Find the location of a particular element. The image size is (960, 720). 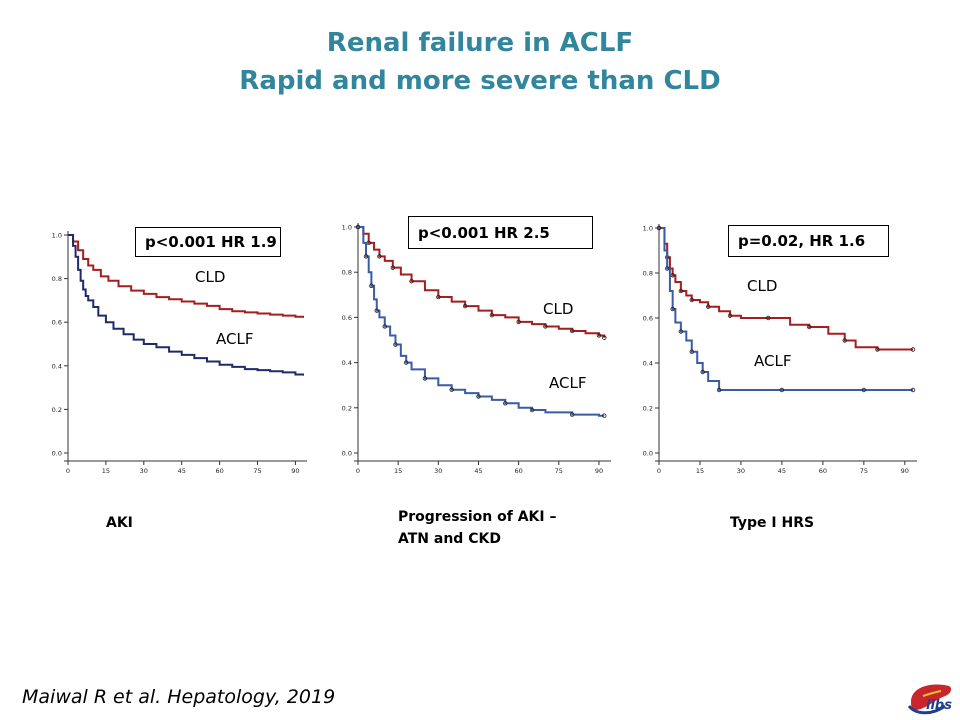

caption-hrs: Type I HRS is located at coordinates (772, 523).